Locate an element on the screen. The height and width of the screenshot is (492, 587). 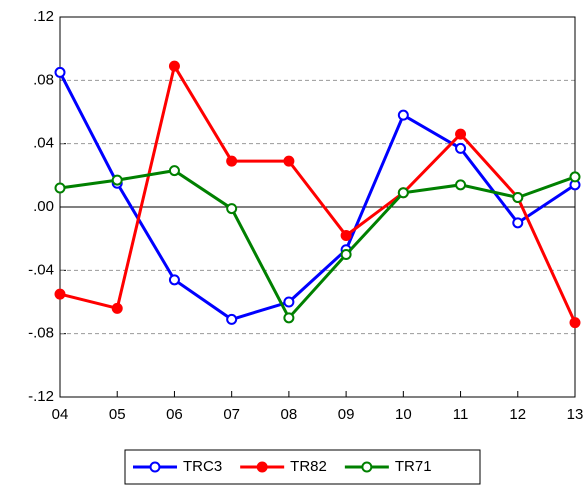
y-tick-label: .00 is located at coordinates (43, 206).